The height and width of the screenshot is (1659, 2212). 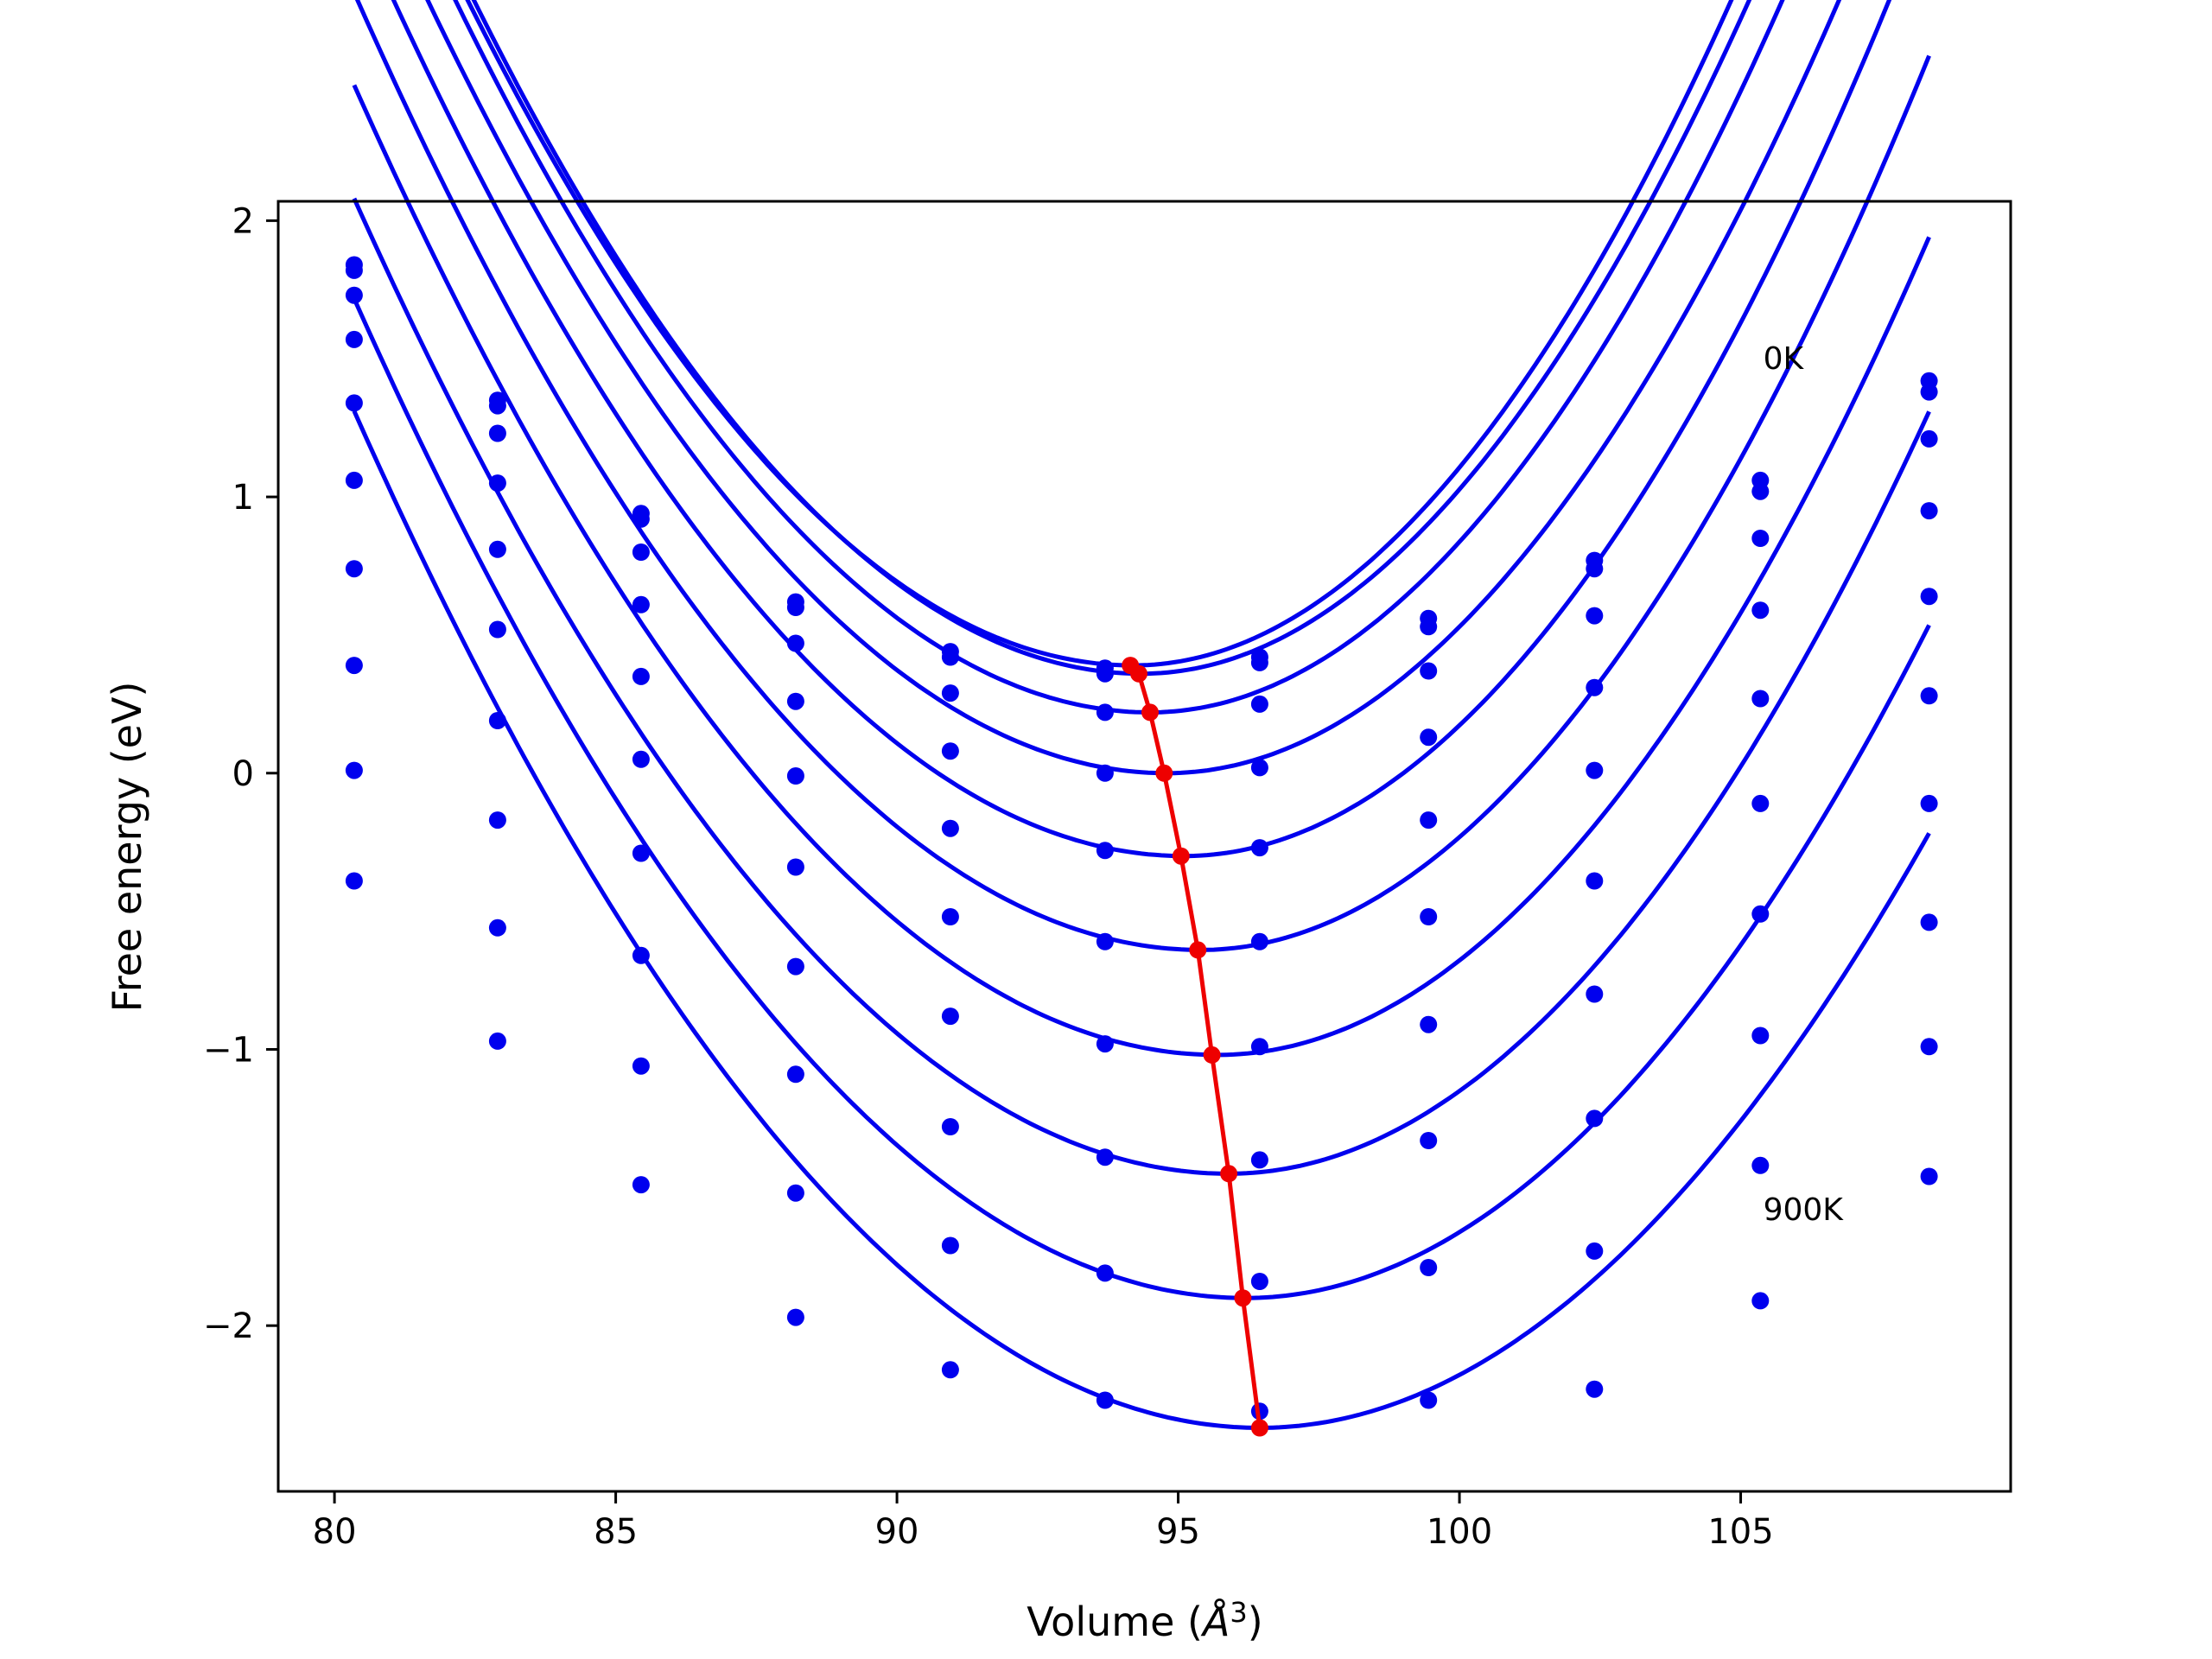 What do you see at coordinates (616, 1532) in the screenshot?
I see `x-tick-label: 85` at bounding box center [616, 1532].